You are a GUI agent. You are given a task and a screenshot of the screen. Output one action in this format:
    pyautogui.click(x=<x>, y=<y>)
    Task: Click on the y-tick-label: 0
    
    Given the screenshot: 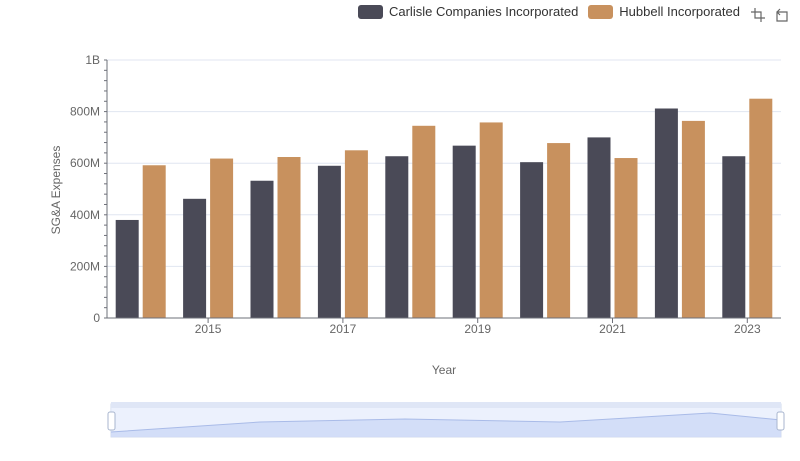 What is the action you would take?
    pyautogui.click(x=96, y=318)
    